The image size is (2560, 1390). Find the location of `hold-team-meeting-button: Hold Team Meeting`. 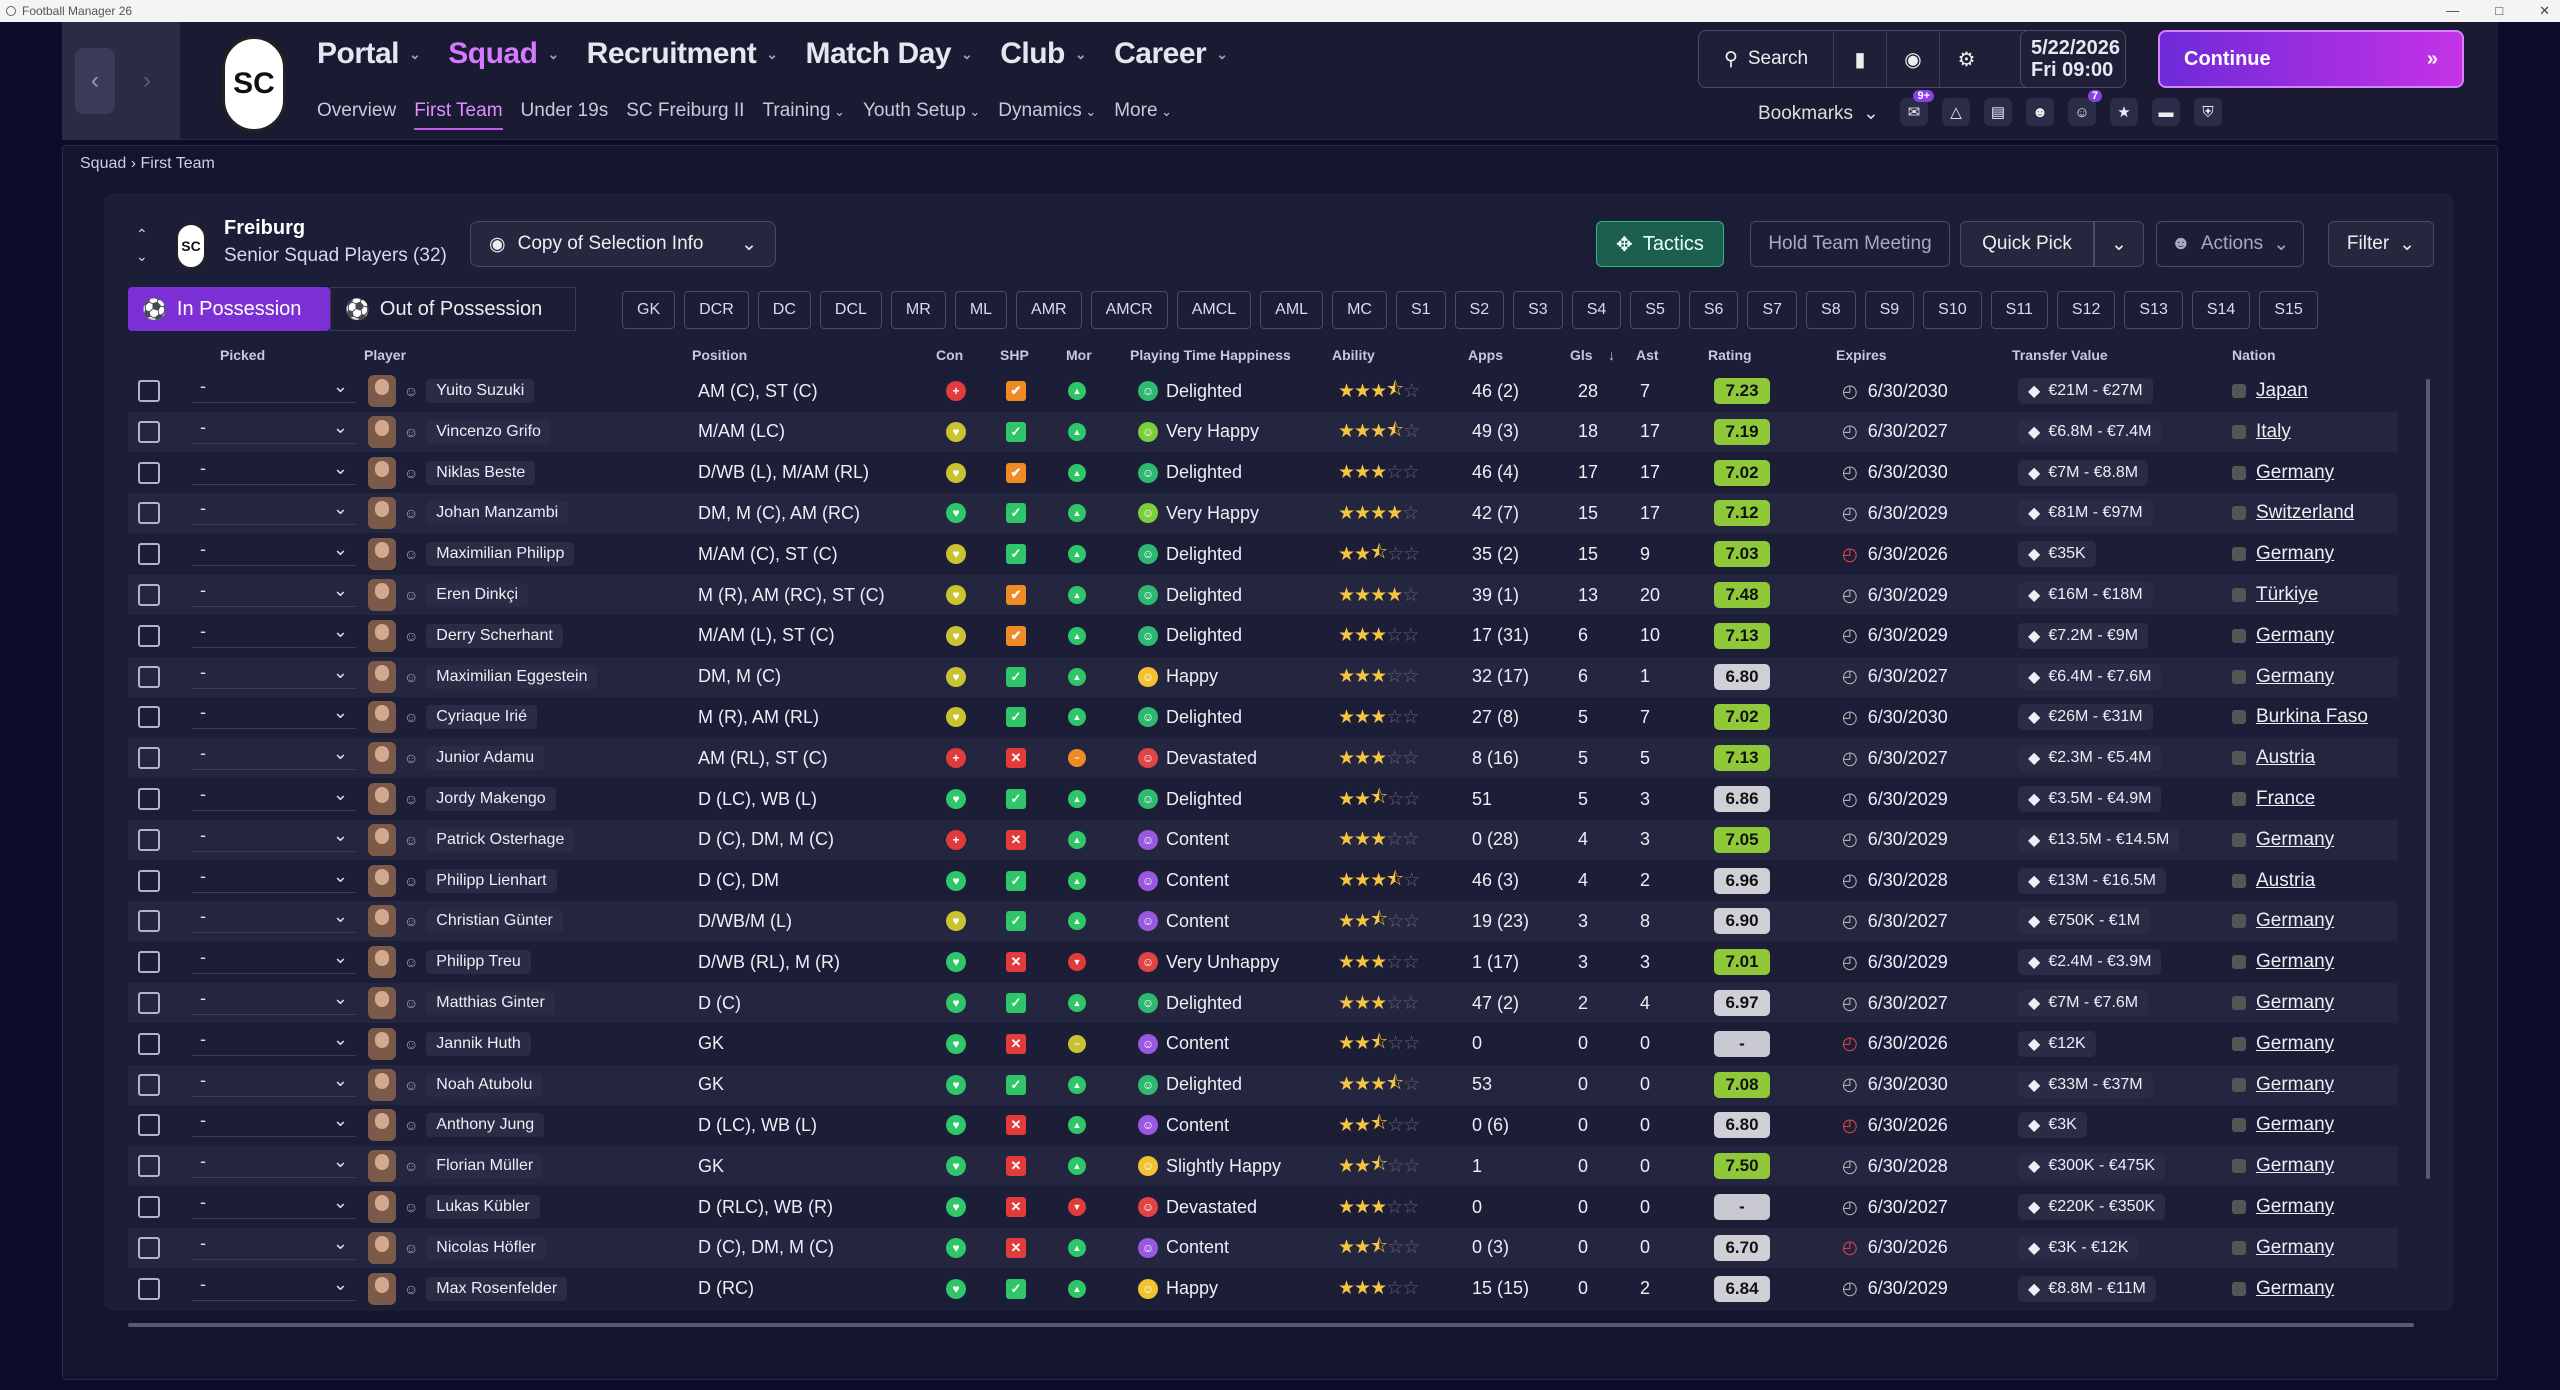

hold-team-meeting-button: Hold Team Meeting is located at coordinates (1850, 244).